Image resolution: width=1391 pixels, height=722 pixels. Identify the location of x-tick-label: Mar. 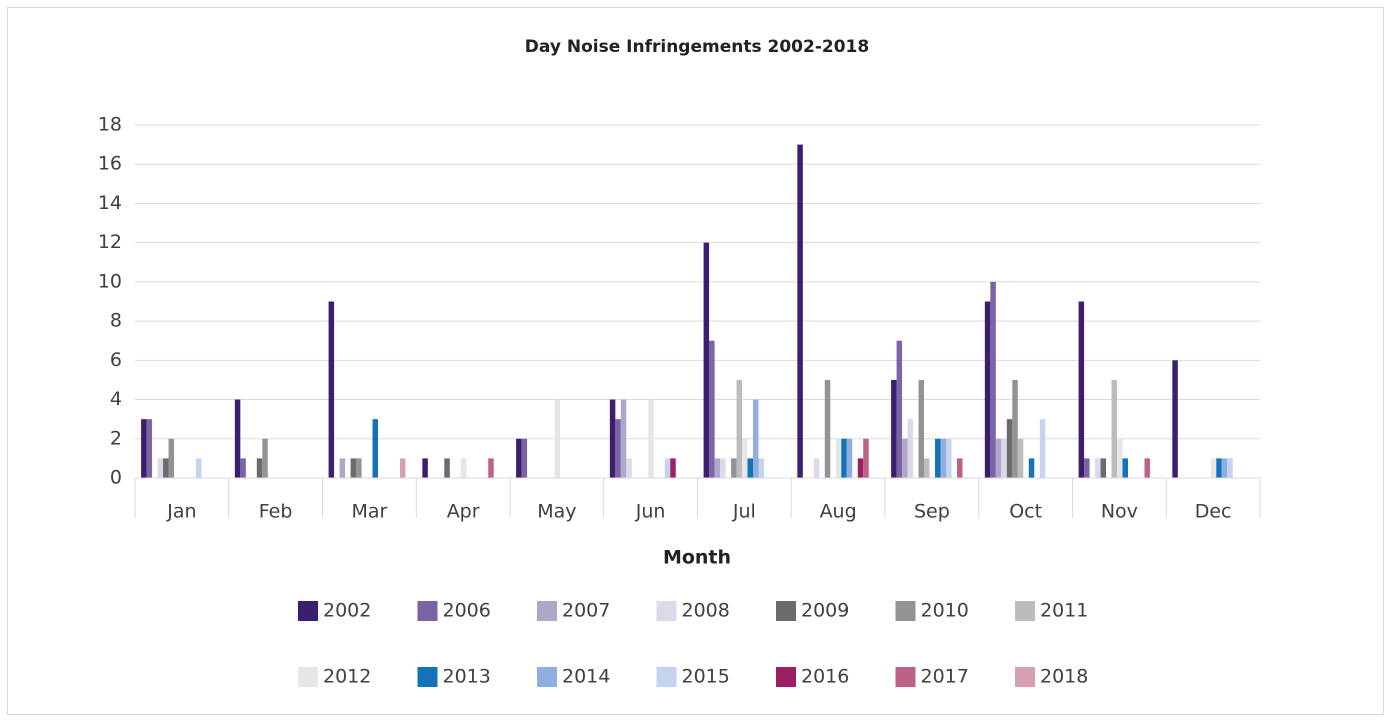
(369, 512).